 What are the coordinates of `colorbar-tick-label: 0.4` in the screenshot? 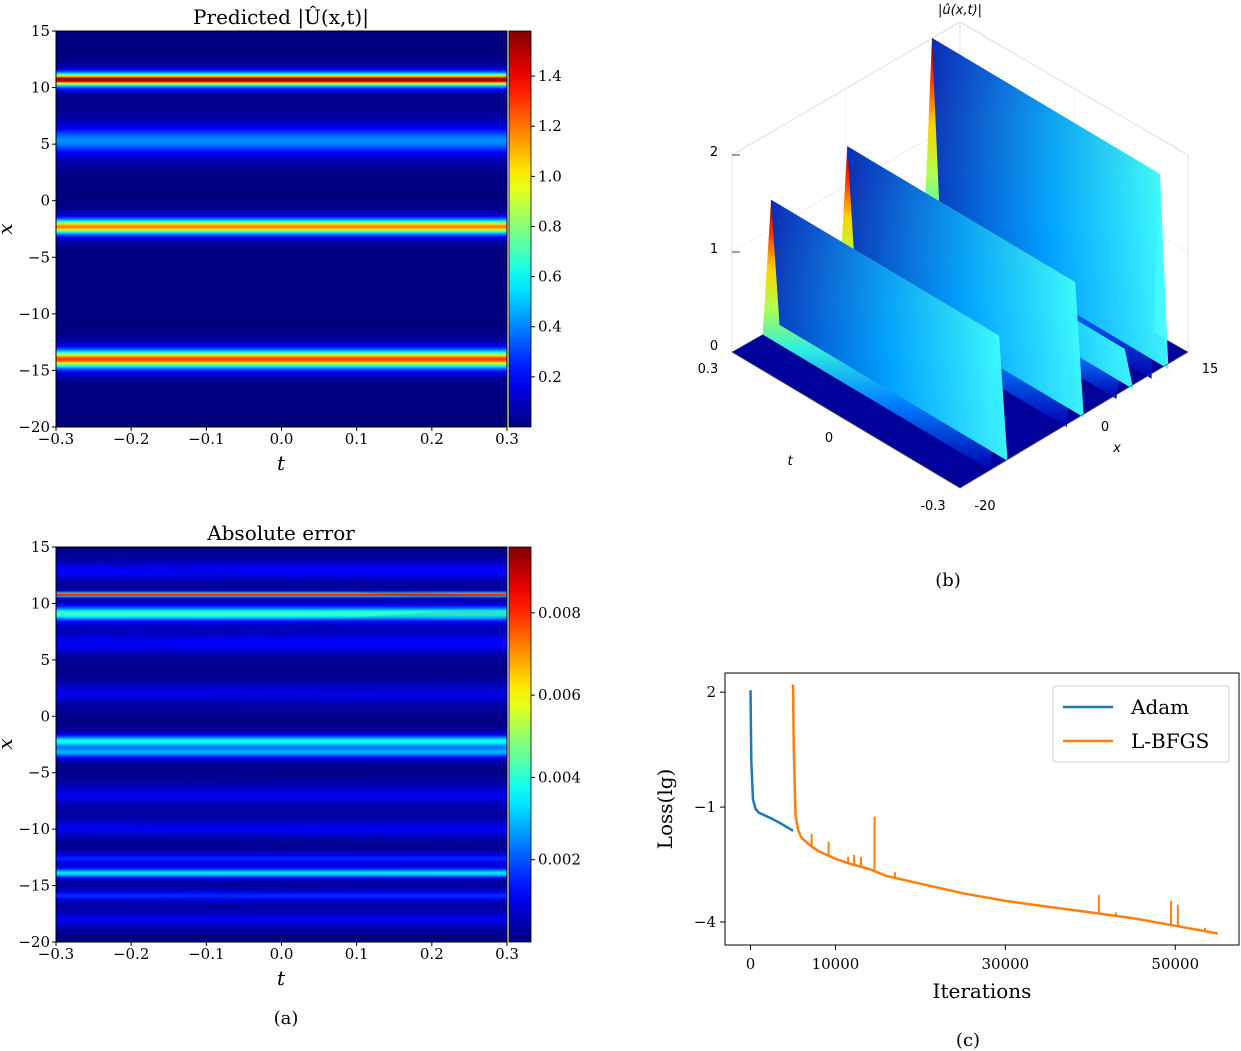 It's located at (550, 327).